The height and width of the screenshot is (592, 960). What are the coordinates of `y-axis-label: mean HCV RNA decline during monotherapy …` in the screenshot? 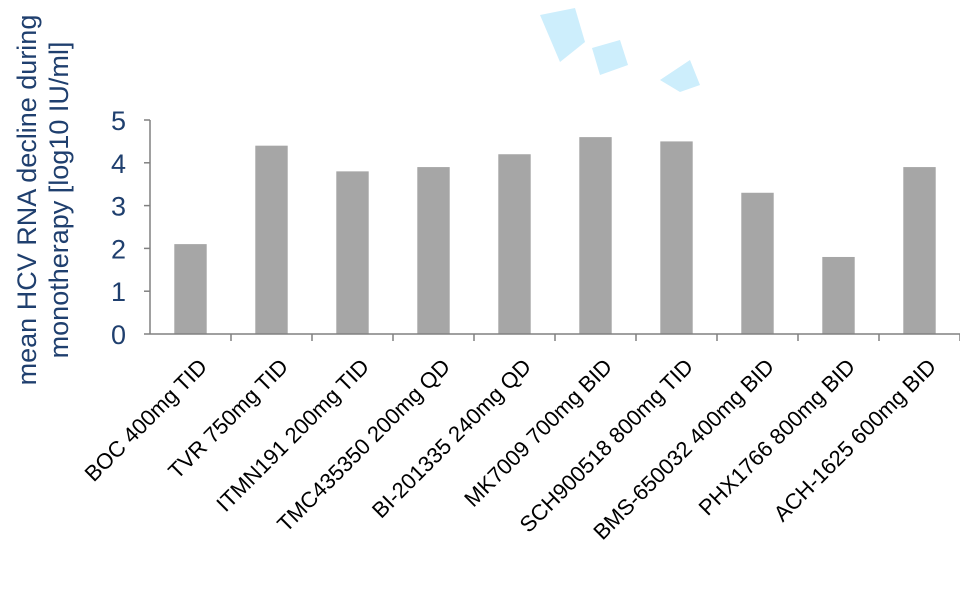 It's located at (43, 200).